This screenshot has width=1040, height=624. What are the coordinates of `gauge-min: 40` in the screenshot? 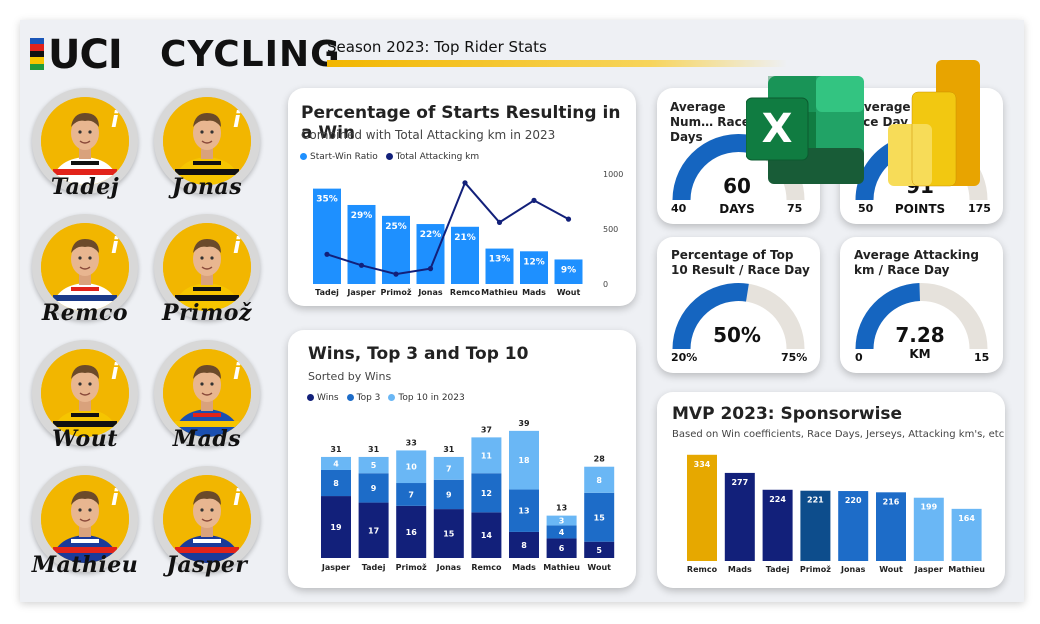 It's located at (679, 208).